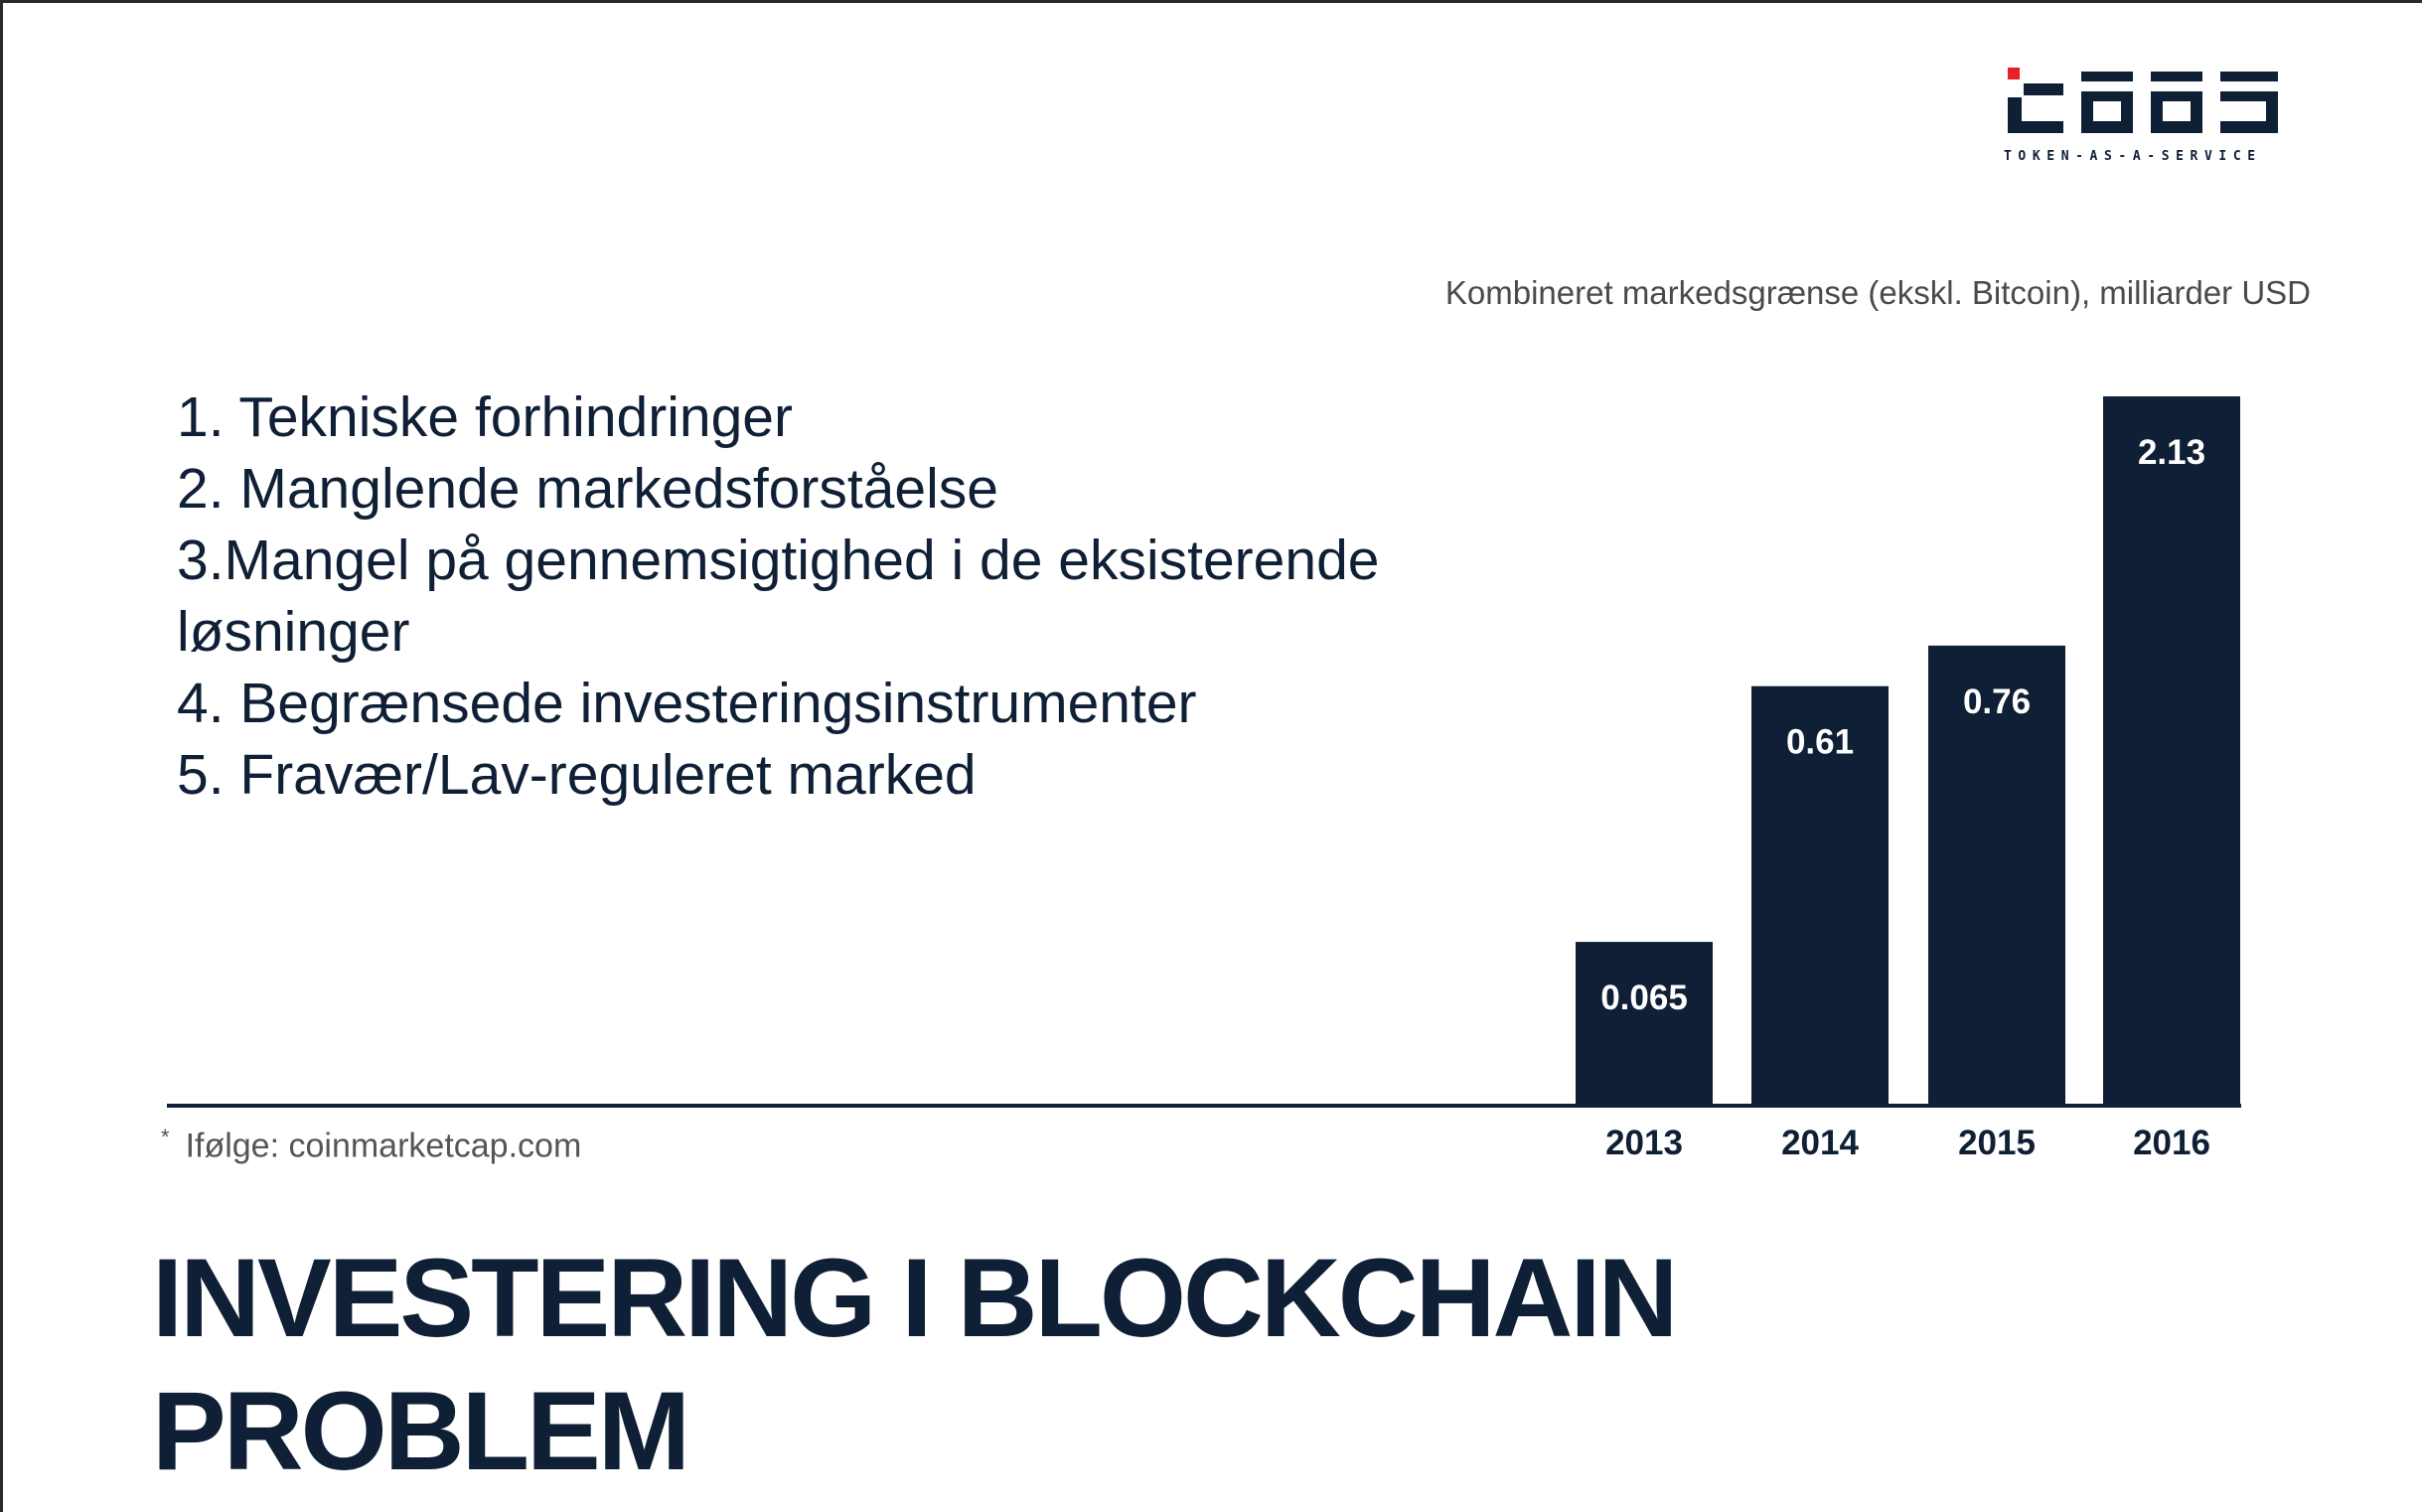  I want to click on footnote: * Ifølge: coinmarketcap.com, so click(371, 1145).